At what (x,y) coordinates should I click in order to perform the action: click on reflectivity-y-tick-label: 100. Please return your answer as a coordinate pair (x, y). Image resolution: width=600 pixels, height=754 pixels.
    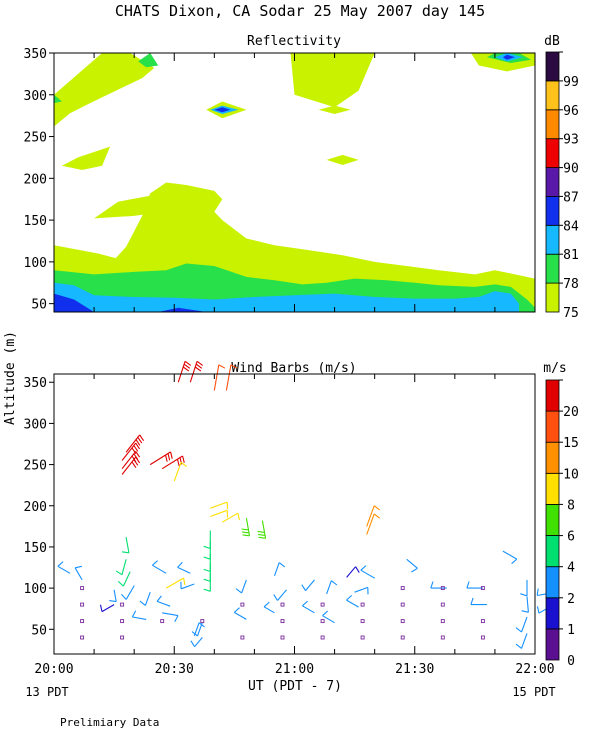
    Looking at the image, I should click on (35, 263).